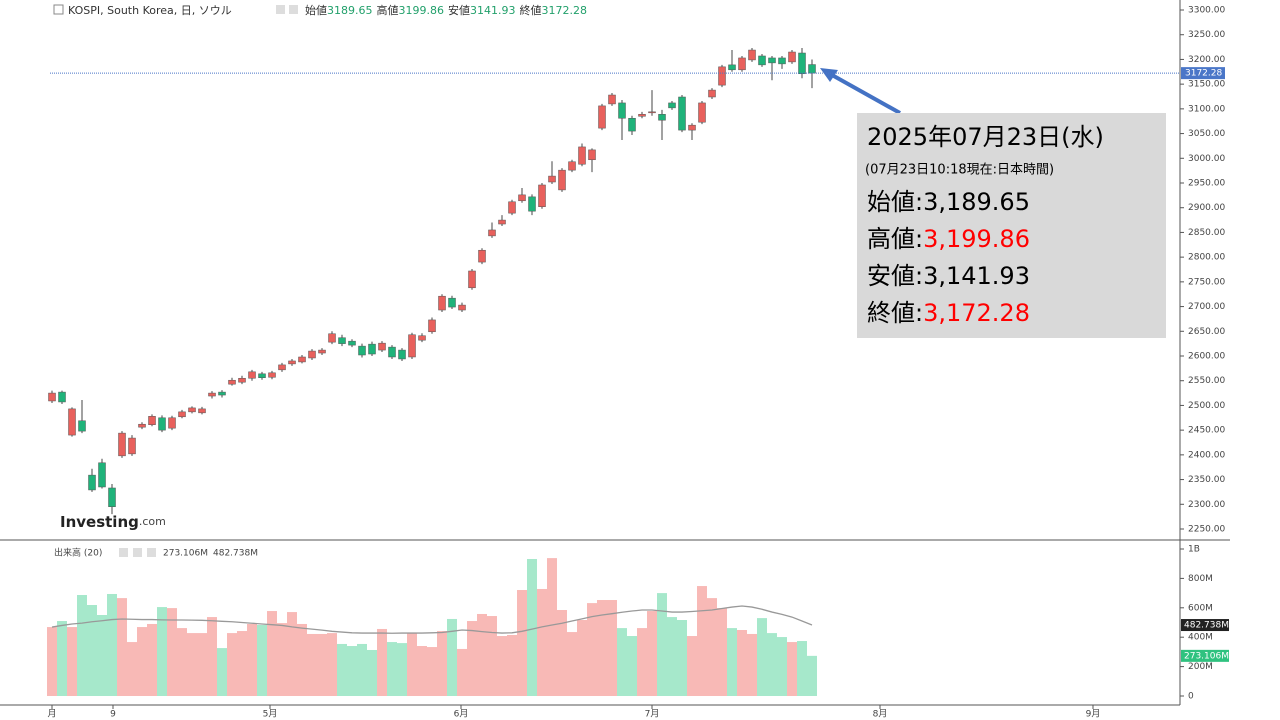 The width and height of the screenshot is (1280, 720). Describe the element at coordinates (459, 10) in the screenshot. I see `label: 安値` at that location.